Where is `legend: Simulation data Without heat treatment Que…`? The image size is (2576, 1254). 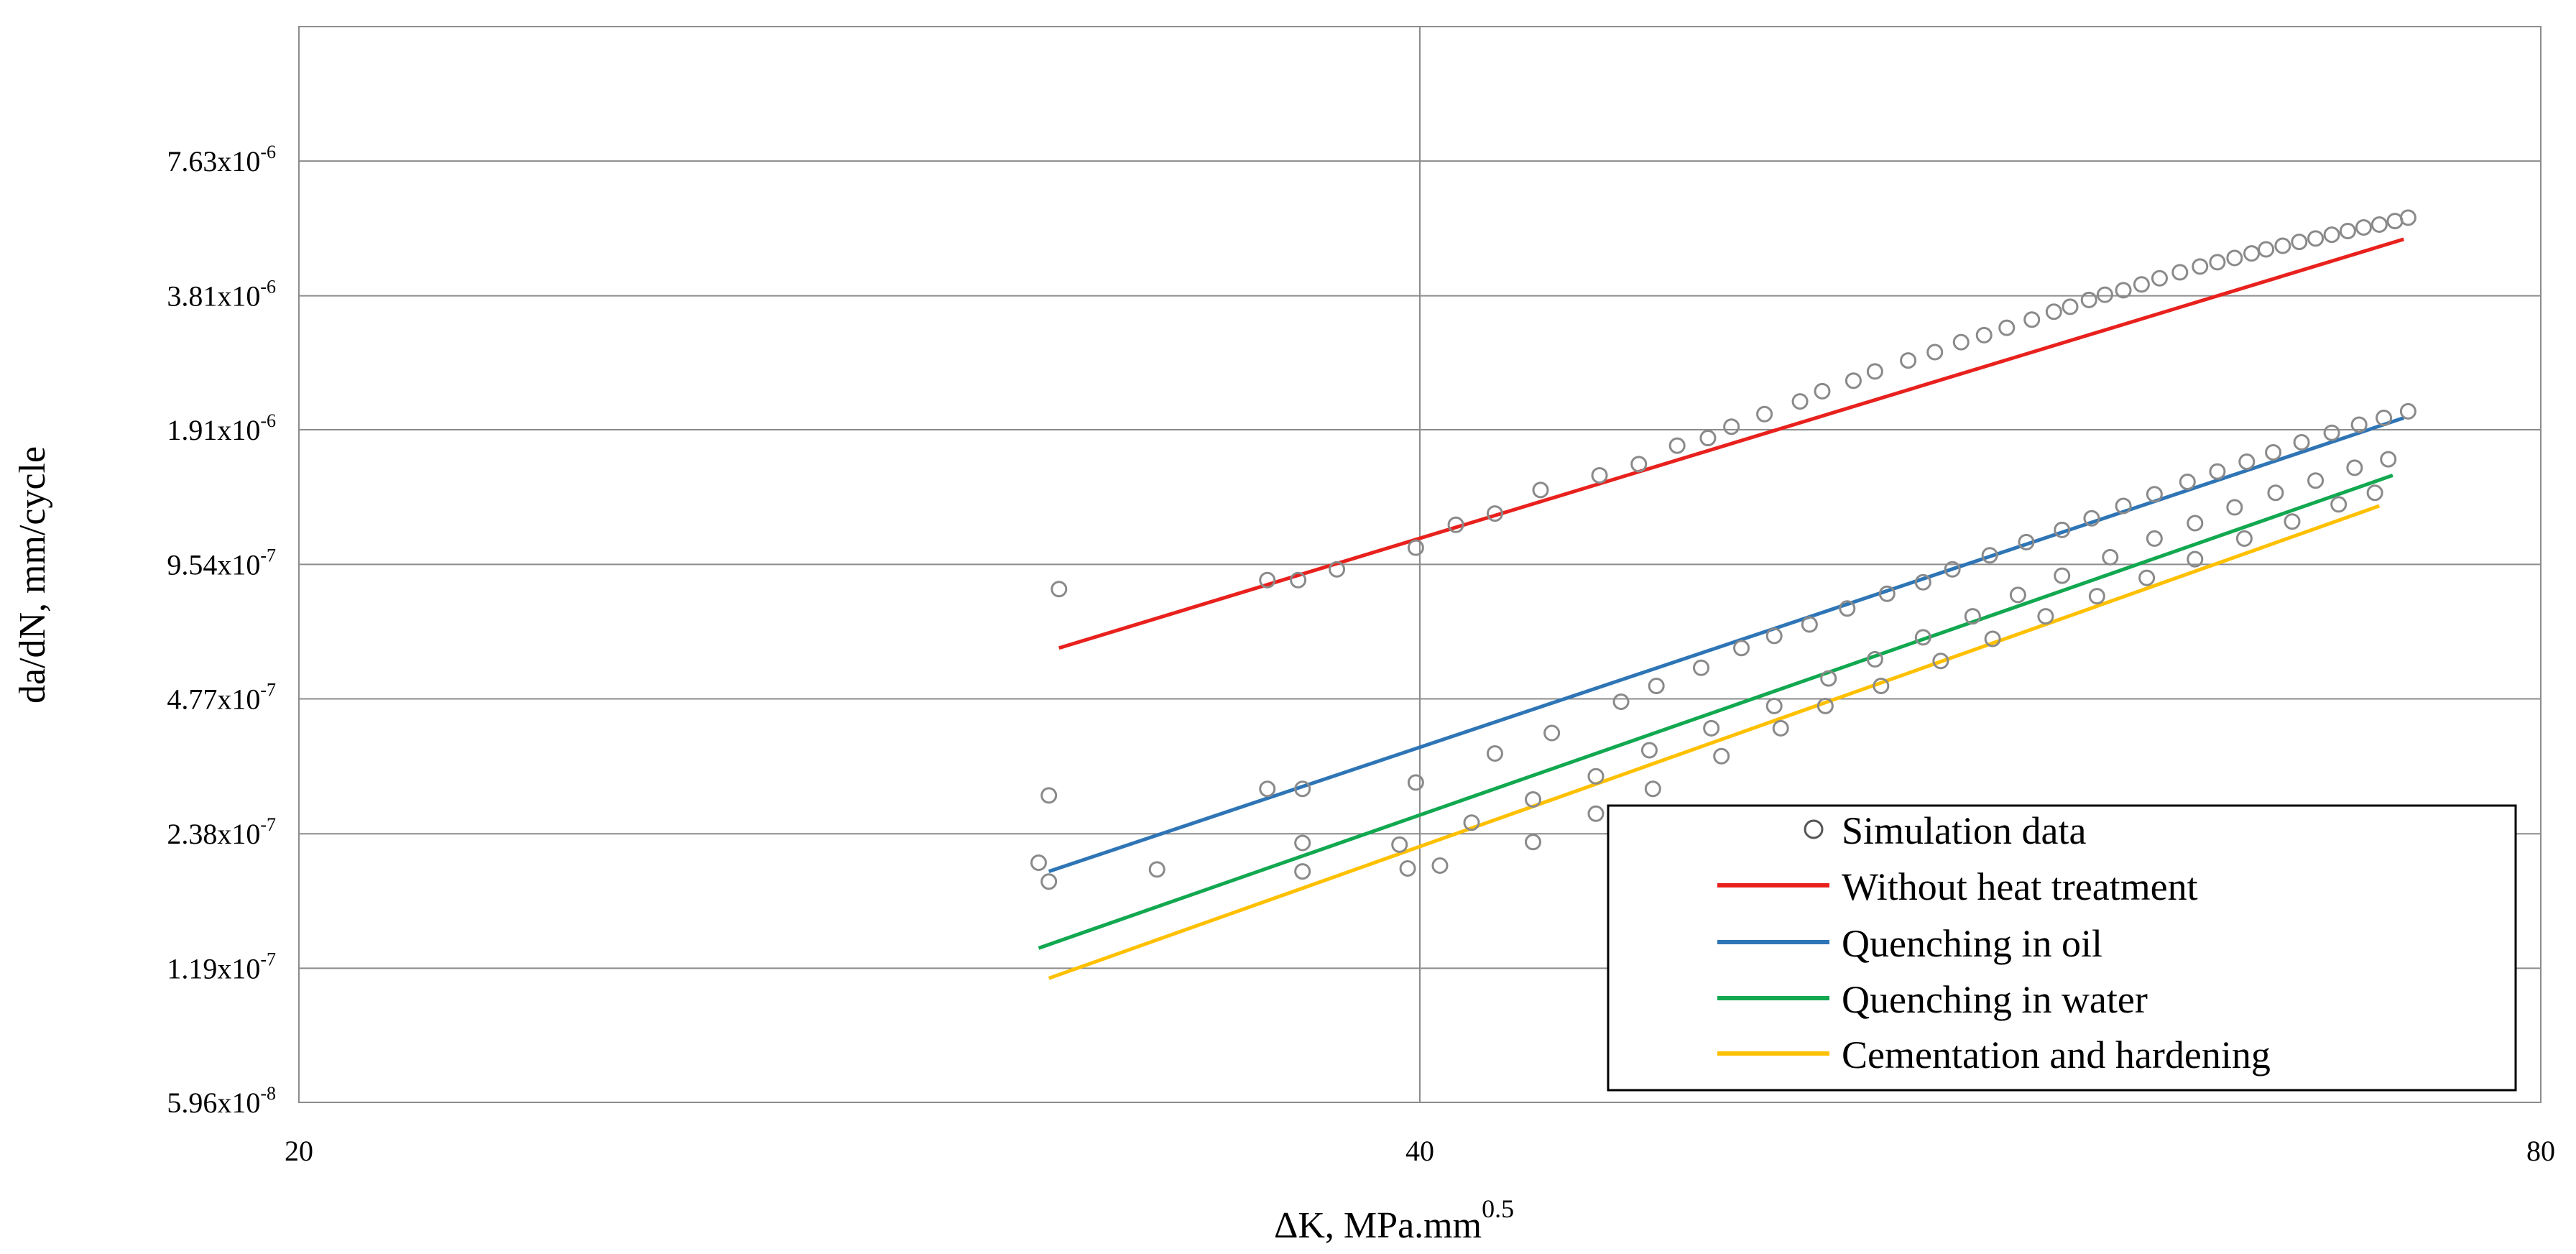
legend: Simulation data Without heat treatment Que… is located at coordinates (2062, 948).